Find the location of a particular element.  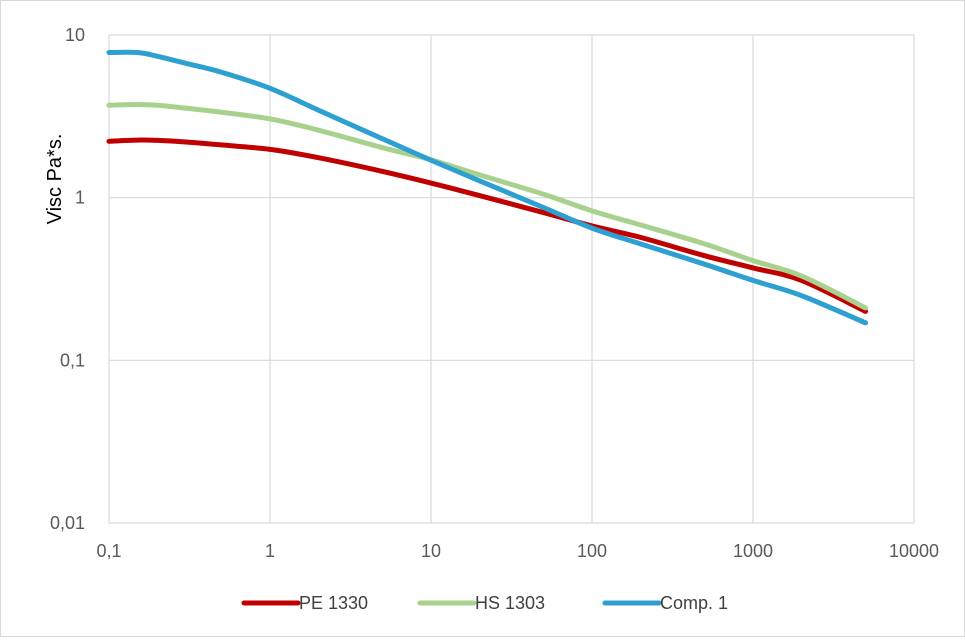

y-axis-title: Visc Pa*s. is located at coordinates (55, 179).